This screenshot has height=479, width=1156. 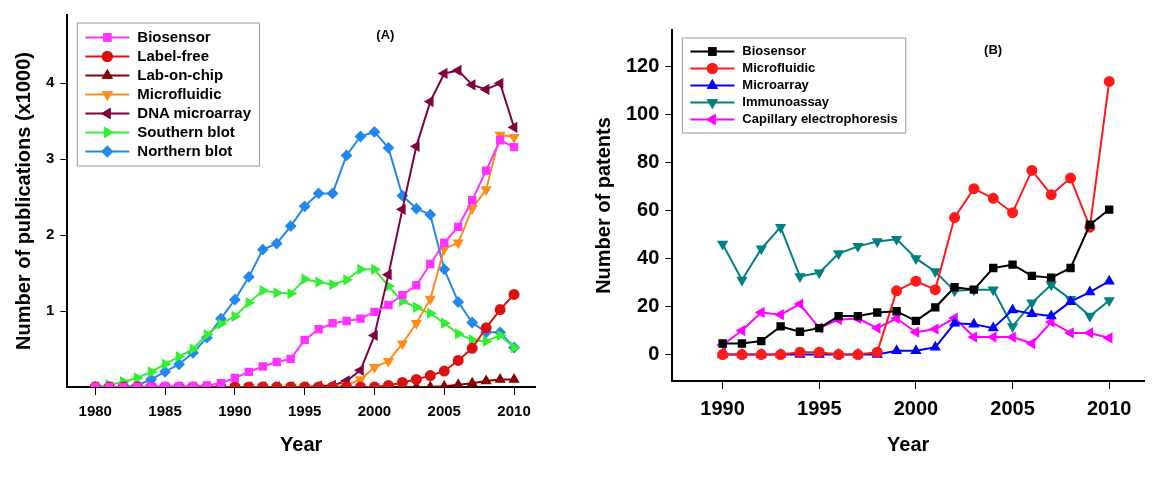 I want to click on legend-label: Microarray, so click(x=776, y=85).